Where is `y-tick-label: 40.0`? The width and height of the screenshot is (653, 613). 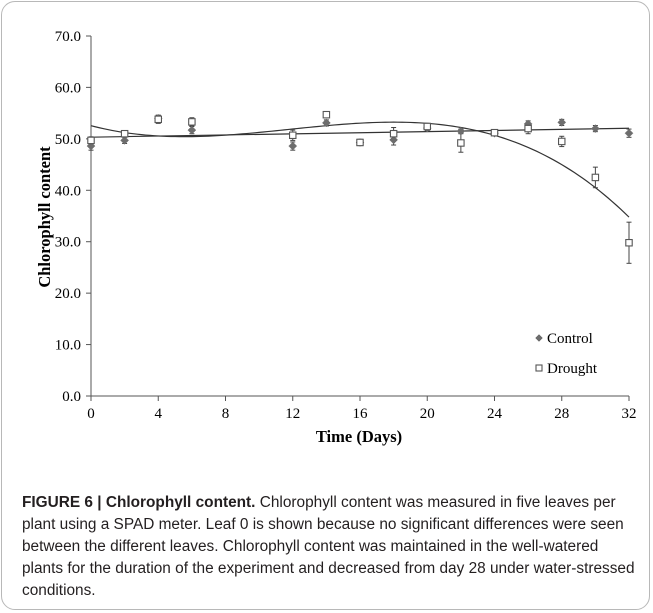
y-tick-label: 40.0 is located at coordinates (68, 191).